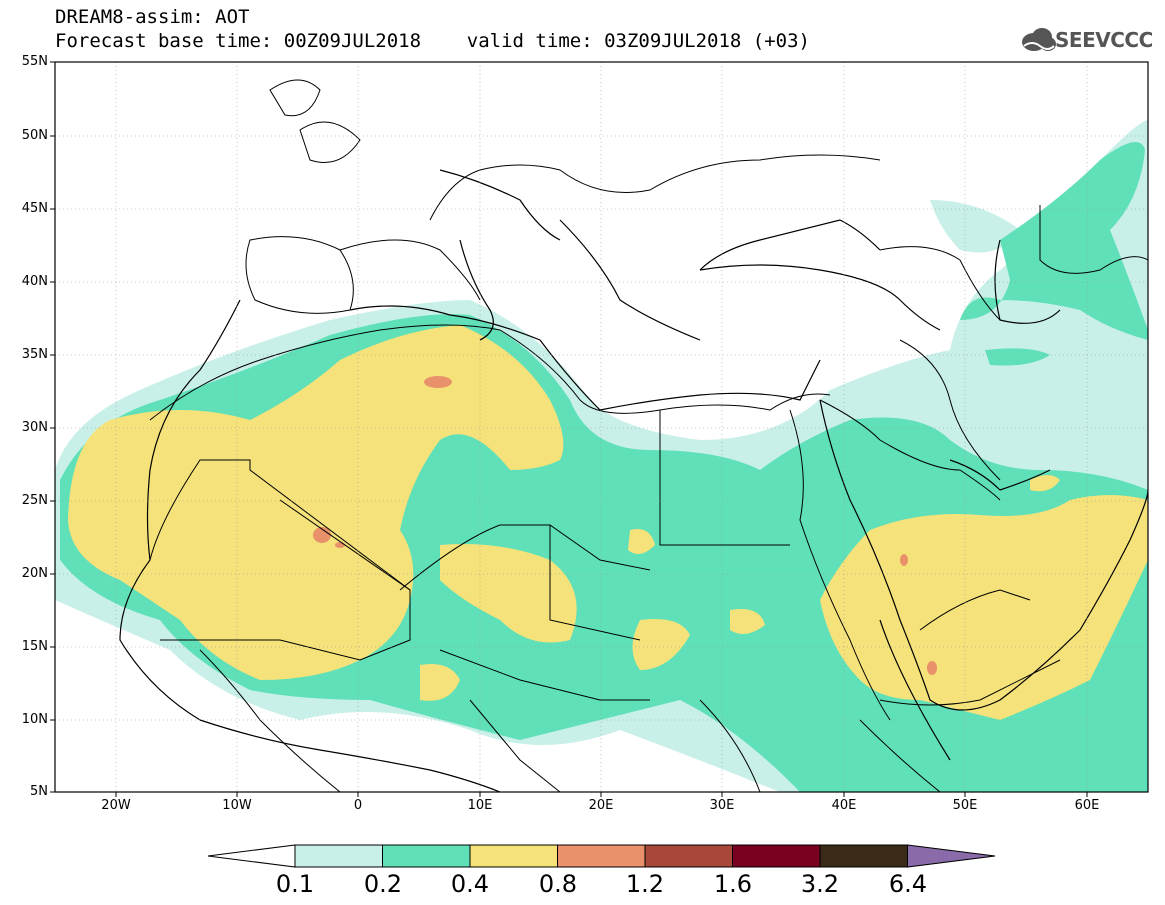 This screenshot has width=1165, height=905. Describe the element at coordinates (39, 791) in the screenshot. I see `lat-label: 5N` at that location.